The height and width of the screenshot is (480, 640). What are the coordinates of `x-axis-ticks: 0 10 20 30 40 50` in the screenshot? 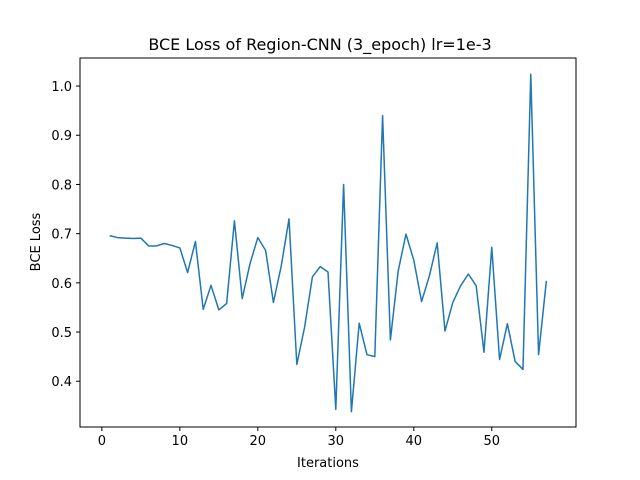 It's located at (299, 438).